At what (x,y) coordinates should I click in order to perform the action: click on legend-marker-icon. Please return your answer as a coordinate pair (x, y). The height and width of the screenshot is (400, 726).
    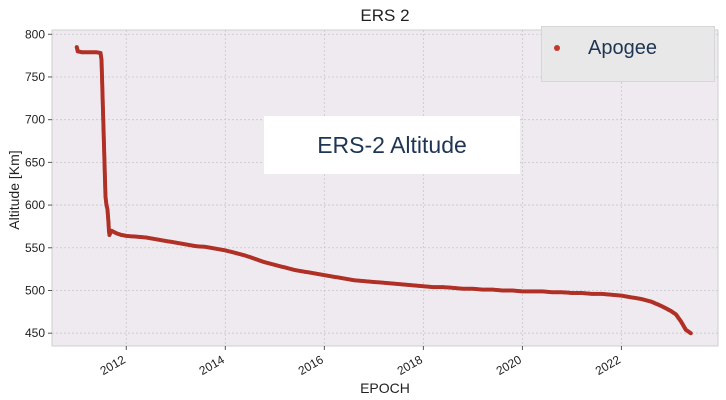
    Looking at the image, I should click on (557, 48).